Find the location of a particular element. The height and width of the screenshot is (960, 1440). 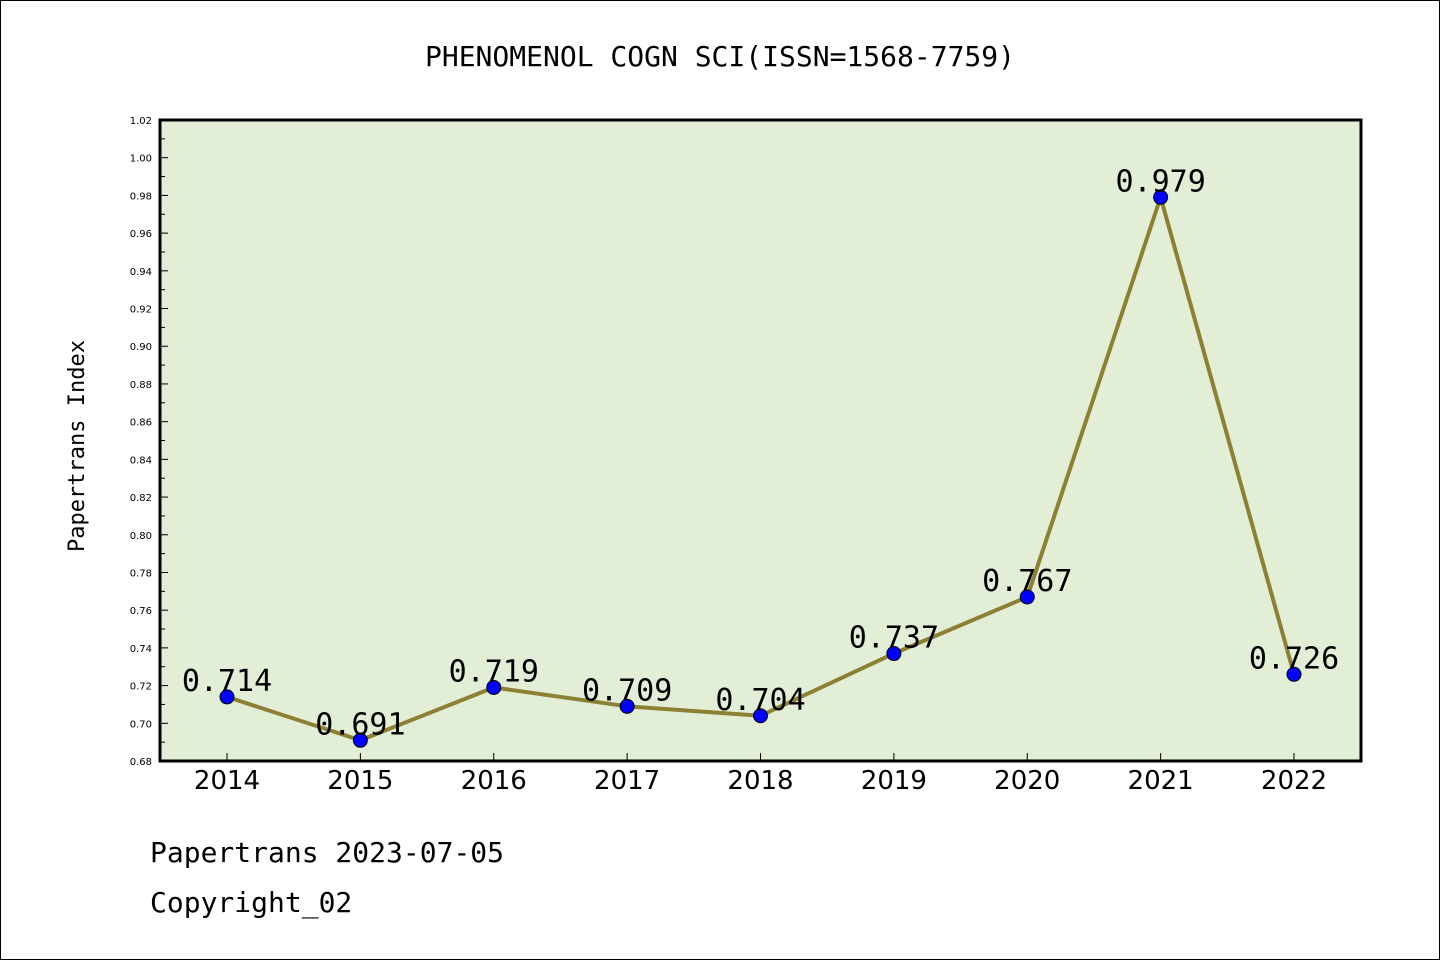

x-tick-label: 2022 is located at coordinates (1294, 781).